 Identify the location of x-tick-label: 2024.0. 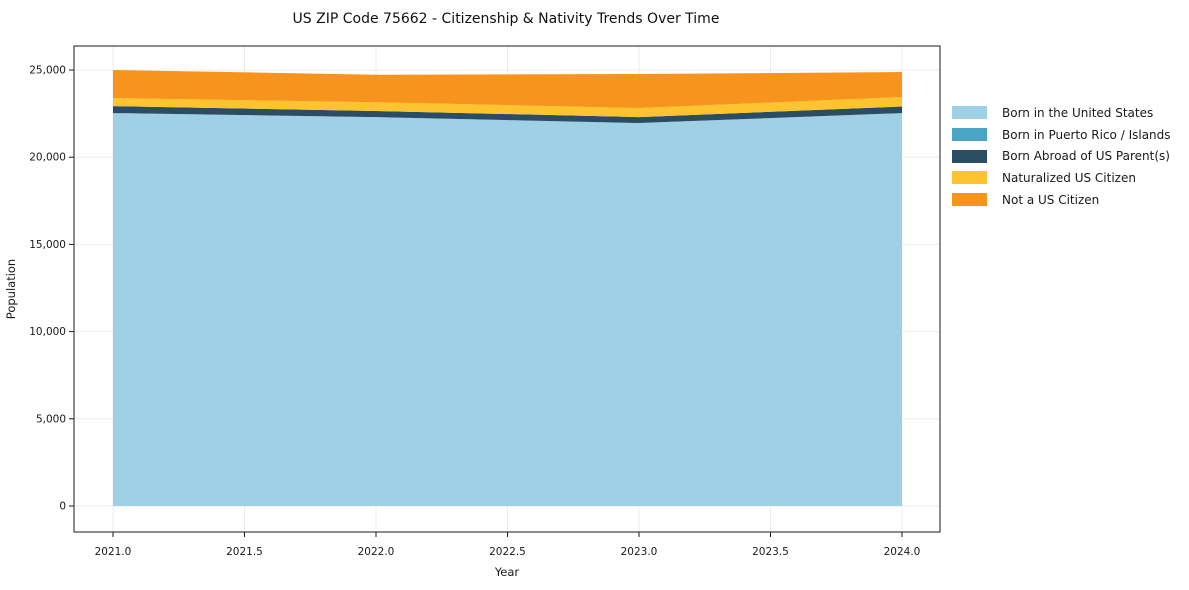
(902, 552).